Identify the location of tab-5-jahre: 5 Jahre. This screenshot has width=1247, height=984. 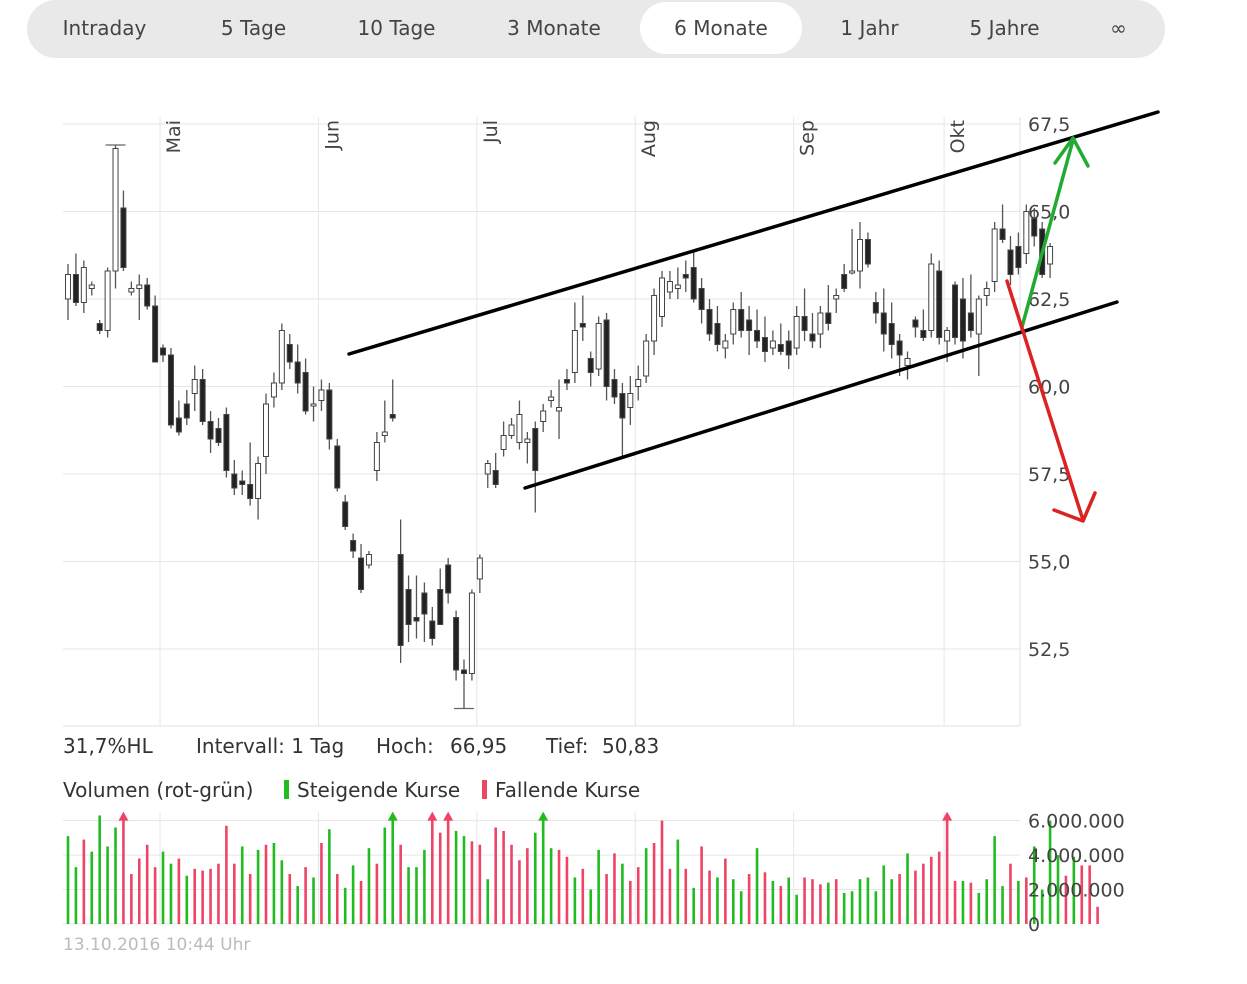
(1004, 28).